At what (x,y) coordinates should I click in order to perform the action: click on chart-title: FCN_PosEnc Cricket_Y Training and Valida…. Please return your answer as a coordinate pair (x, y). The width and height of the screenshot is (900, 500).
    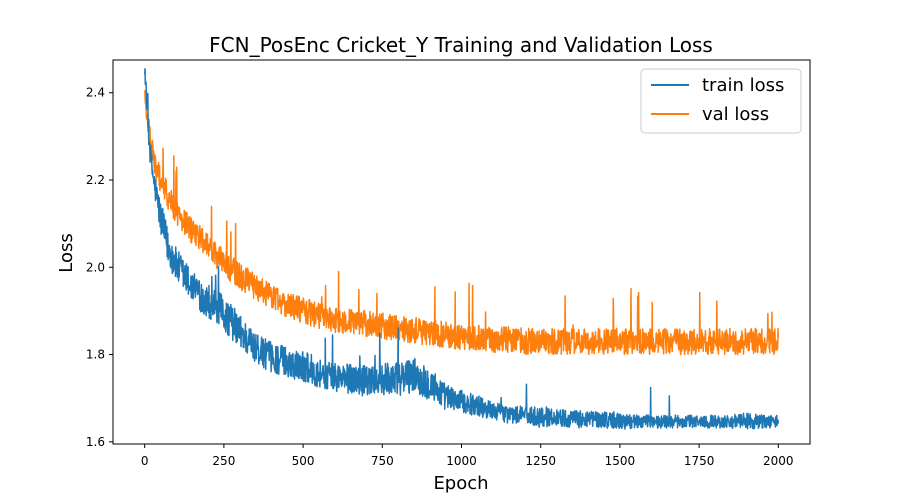
    Looking at the image, I should click on (461, 45).